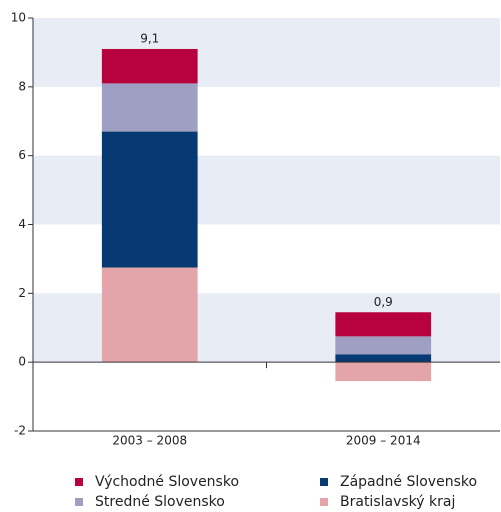 The height and width of the screenshot is (512, 501). What do you see at coordinates (22, 155) in the screenshot?
I see `y-tick-label: 6` at bounding box center [22, 155].